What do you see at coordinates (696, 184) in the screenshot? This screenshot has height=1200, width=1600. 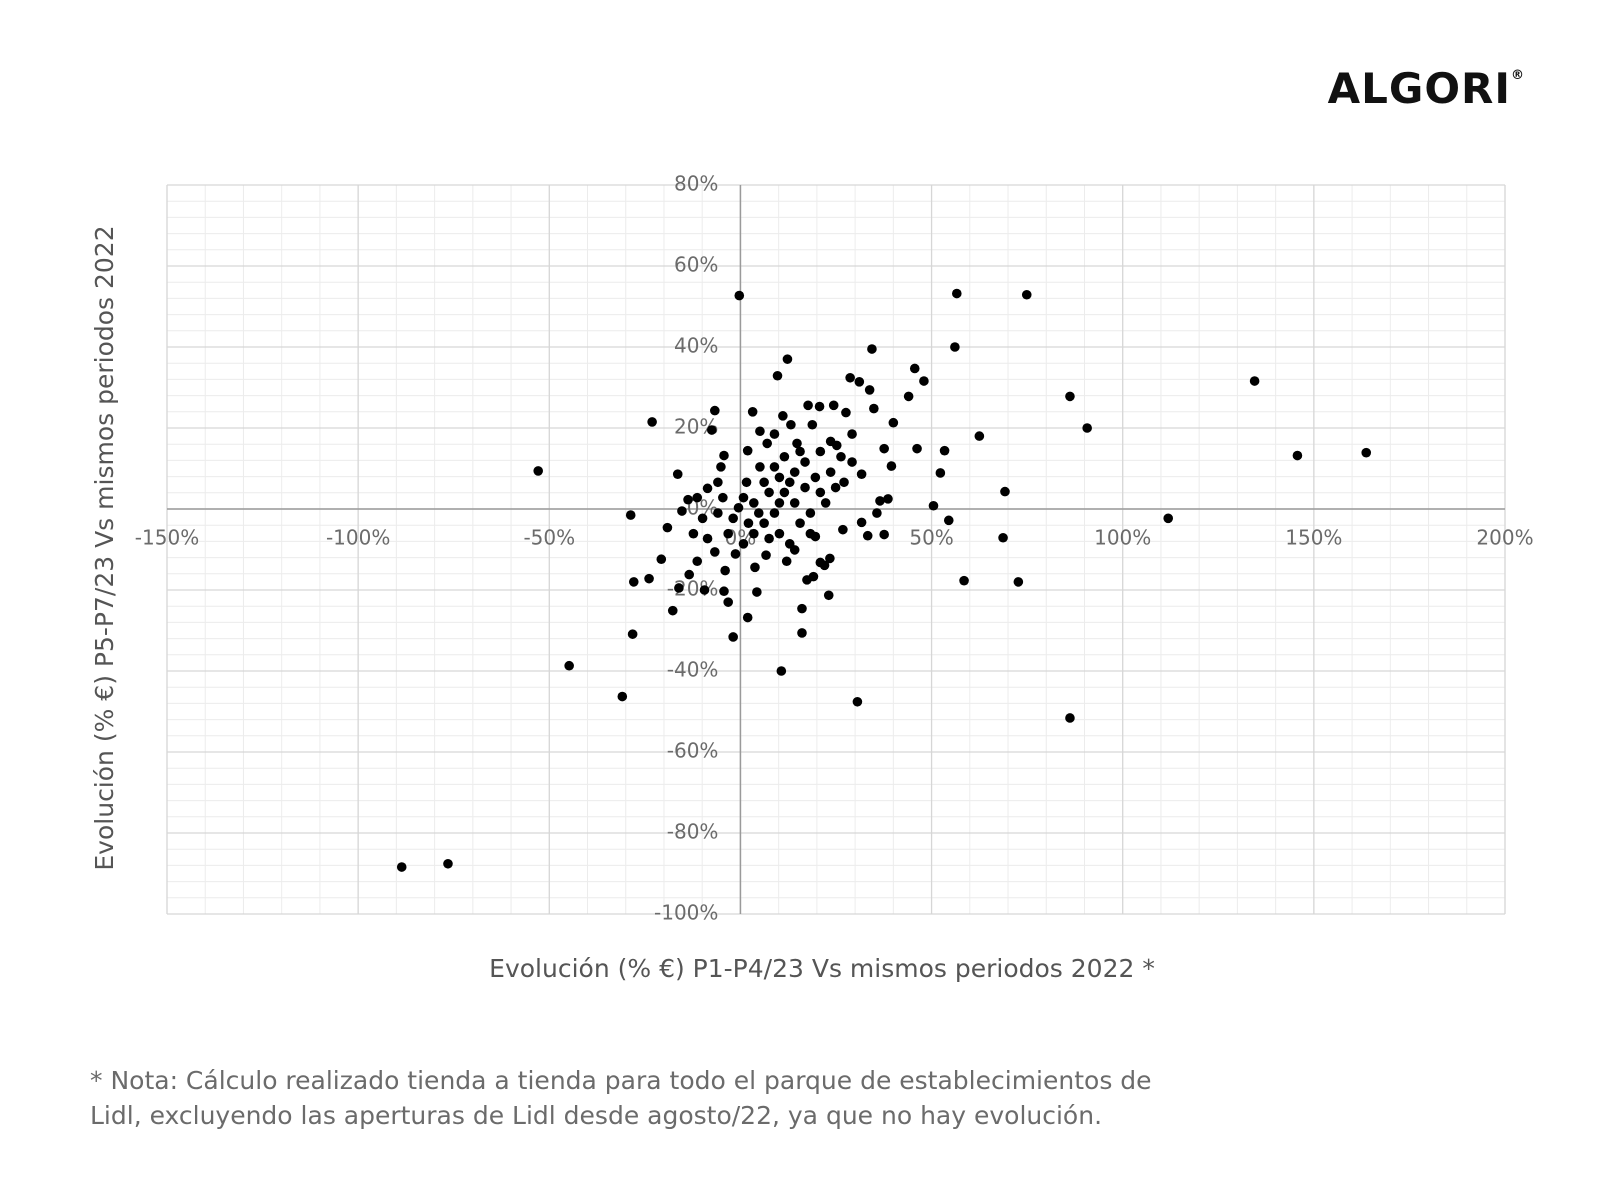 I see `y-tick-label: 80%` at bounding box center [696, 184].